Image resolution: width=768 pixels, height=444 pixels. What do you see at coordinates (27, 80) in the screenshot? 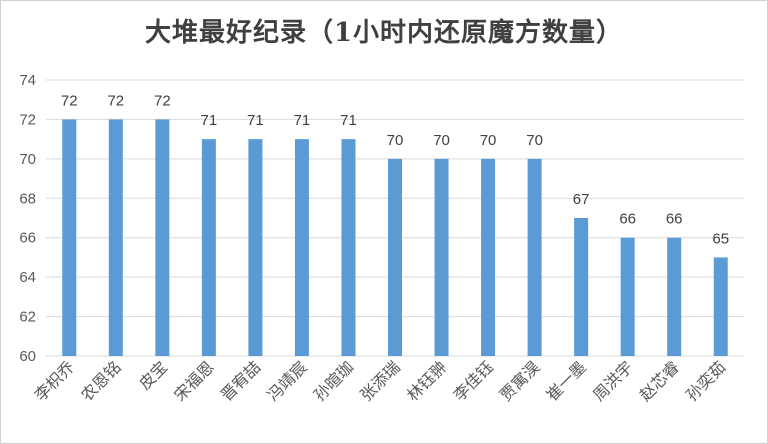
I see `y-tick-label: 74` at bounding box center [27, 80].